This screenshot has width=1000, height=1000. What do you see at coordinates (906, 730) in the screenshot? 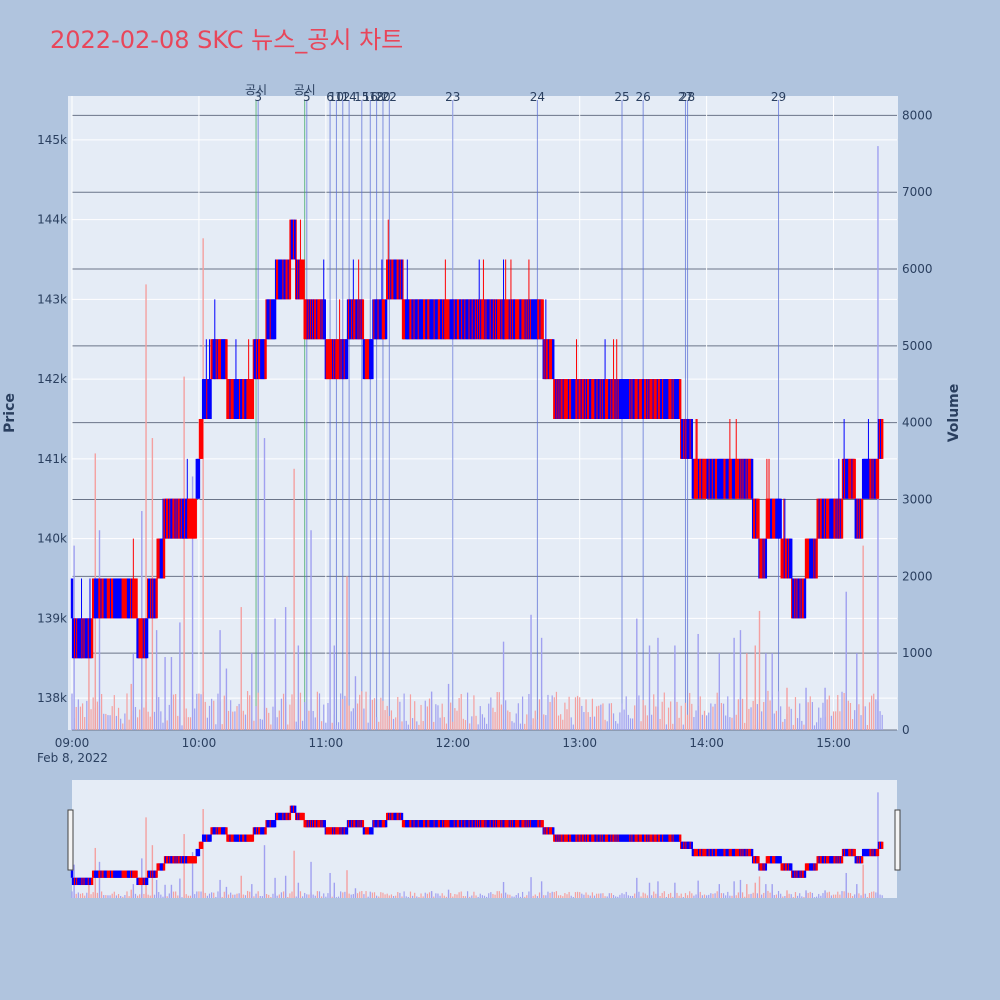
I see `y2-tick-label: 0` at bounding box center [906, 730].